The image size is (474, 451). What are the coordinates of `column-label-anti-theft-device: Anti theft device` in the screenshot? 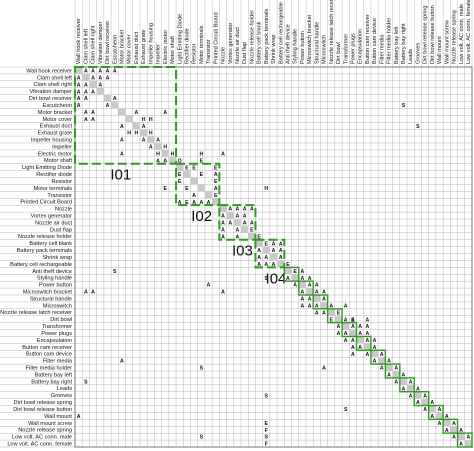 It's located at (289, 44).